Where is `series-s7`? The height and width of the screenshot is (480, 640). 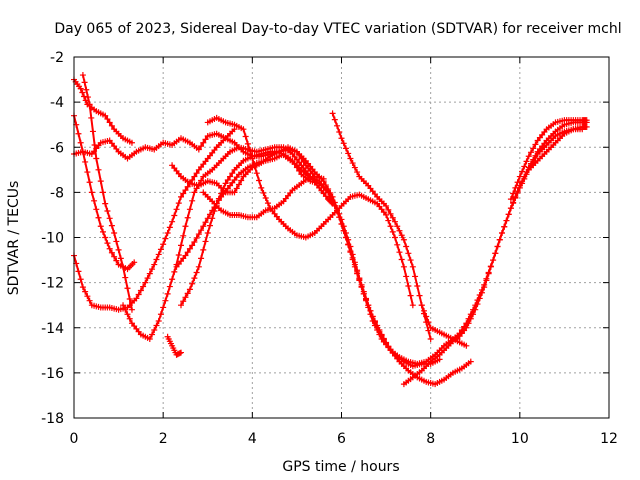
series-s7 is located at coordinates (174, 345).